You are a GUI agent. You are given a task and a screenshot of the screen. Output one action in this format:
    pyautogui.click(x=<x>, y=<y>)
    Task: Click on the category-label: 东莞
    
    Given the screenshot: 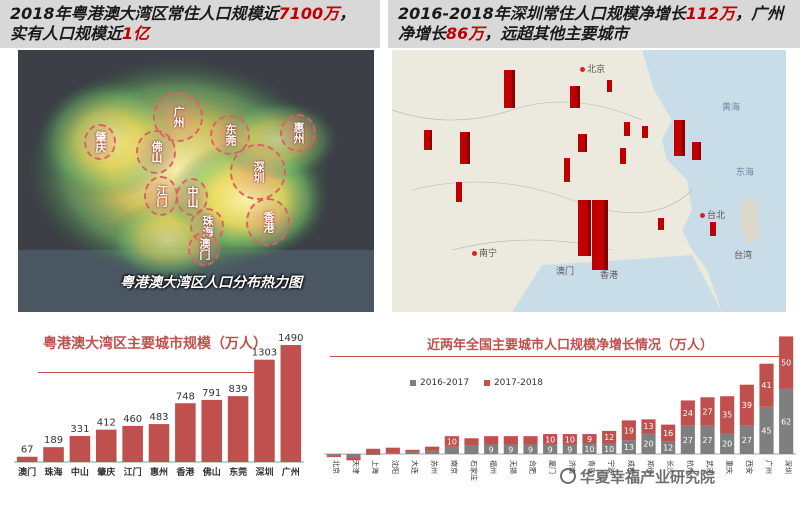 What is the action you would take?
    pyautogui.click(x=238, y=472)
    